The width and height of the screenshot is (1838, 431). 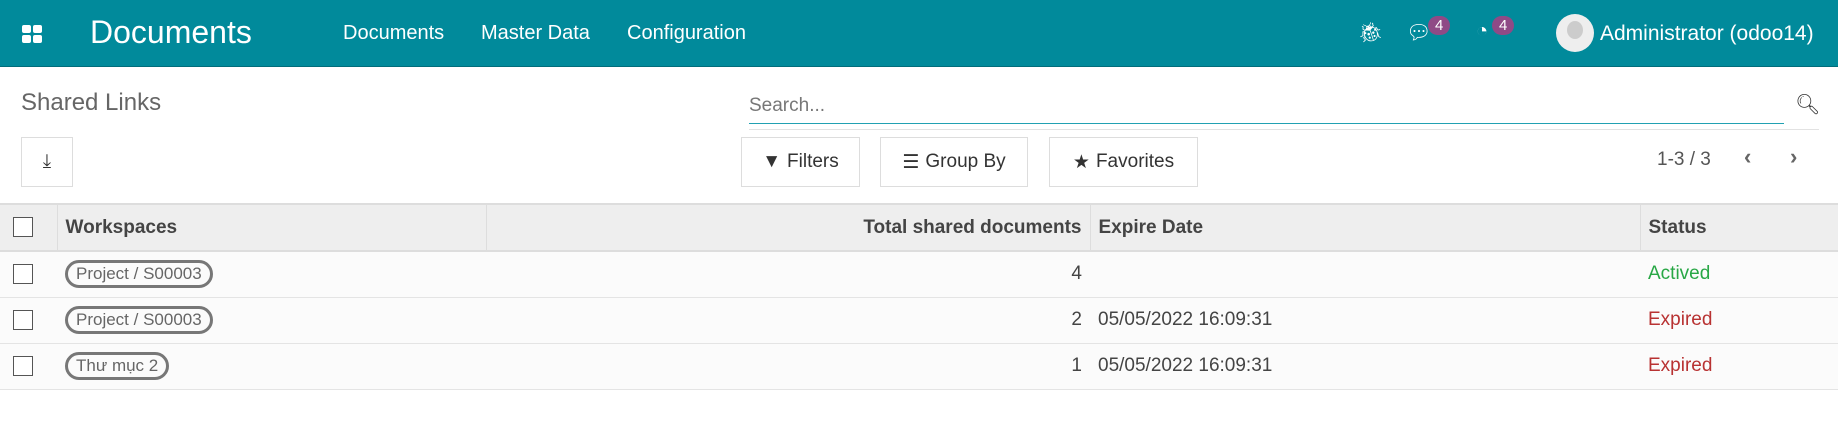 I want to click on table-row: Project / S00003 4 Actived, so click(x=919, y=274).